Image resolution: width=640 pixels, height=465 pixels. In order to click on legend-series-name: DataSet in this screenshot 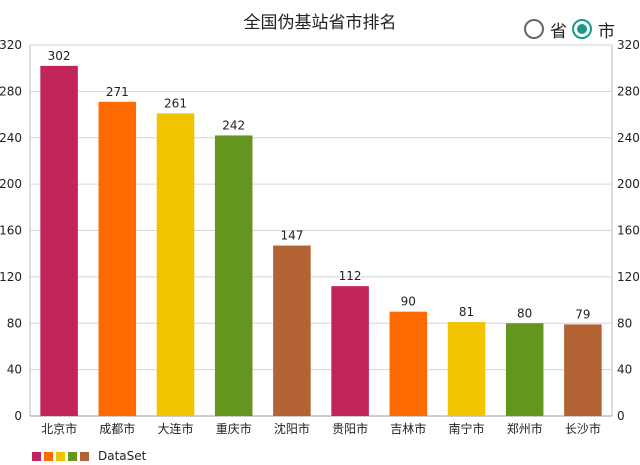, I will do `click(122, 455)`.